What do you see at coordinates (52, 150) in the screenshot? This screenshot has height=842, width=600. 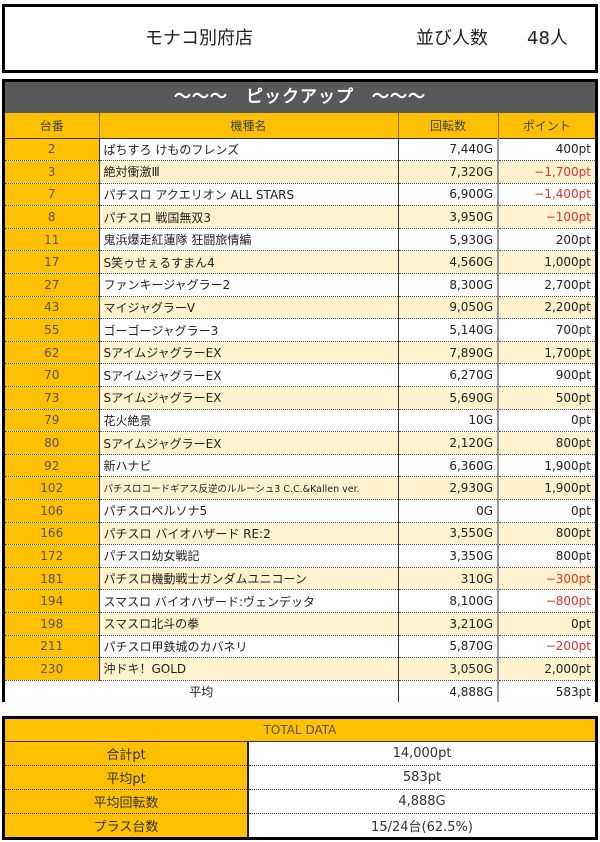 I see `machine-number-cell: 2` at bounding box center [52, 150].